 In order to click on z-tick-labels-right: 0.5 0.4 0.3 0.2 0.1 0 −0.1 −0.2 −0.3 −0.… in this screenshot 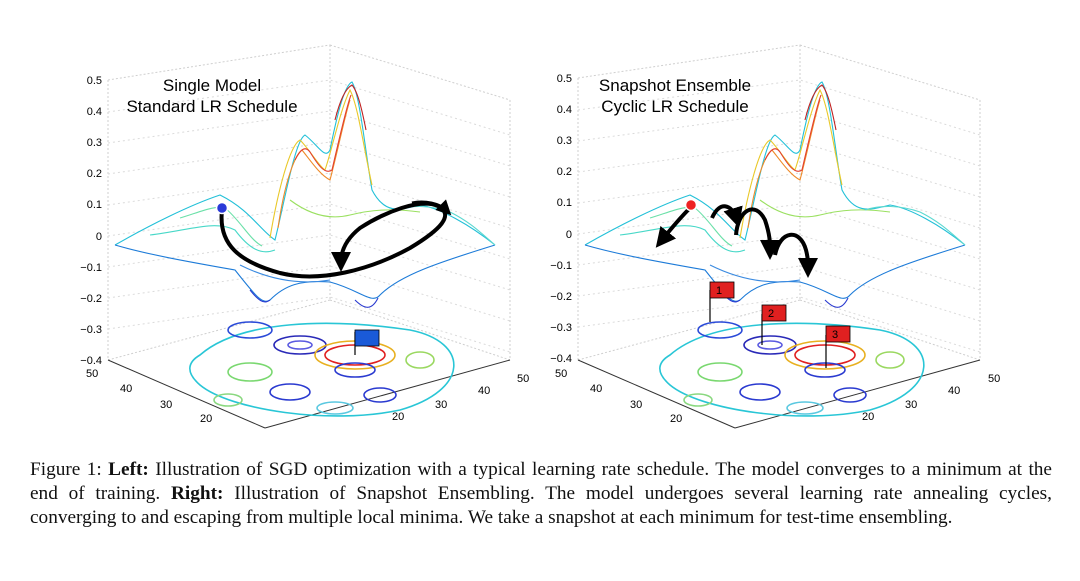, I will do `click(561, 219)`.